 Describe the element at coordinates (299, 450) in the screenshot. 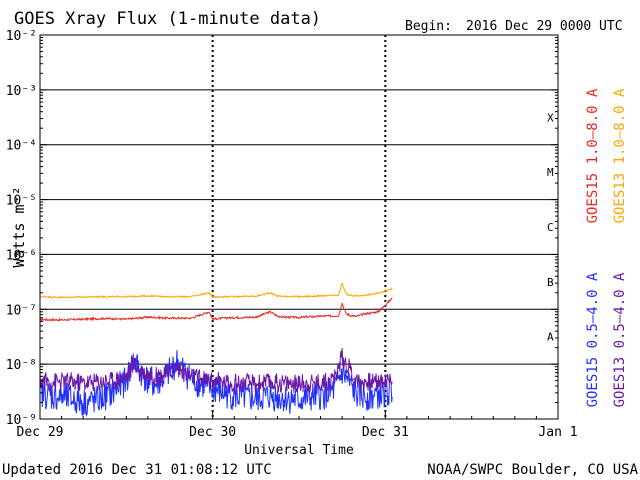

I see `x-axis-label: Universal Time` at that location.